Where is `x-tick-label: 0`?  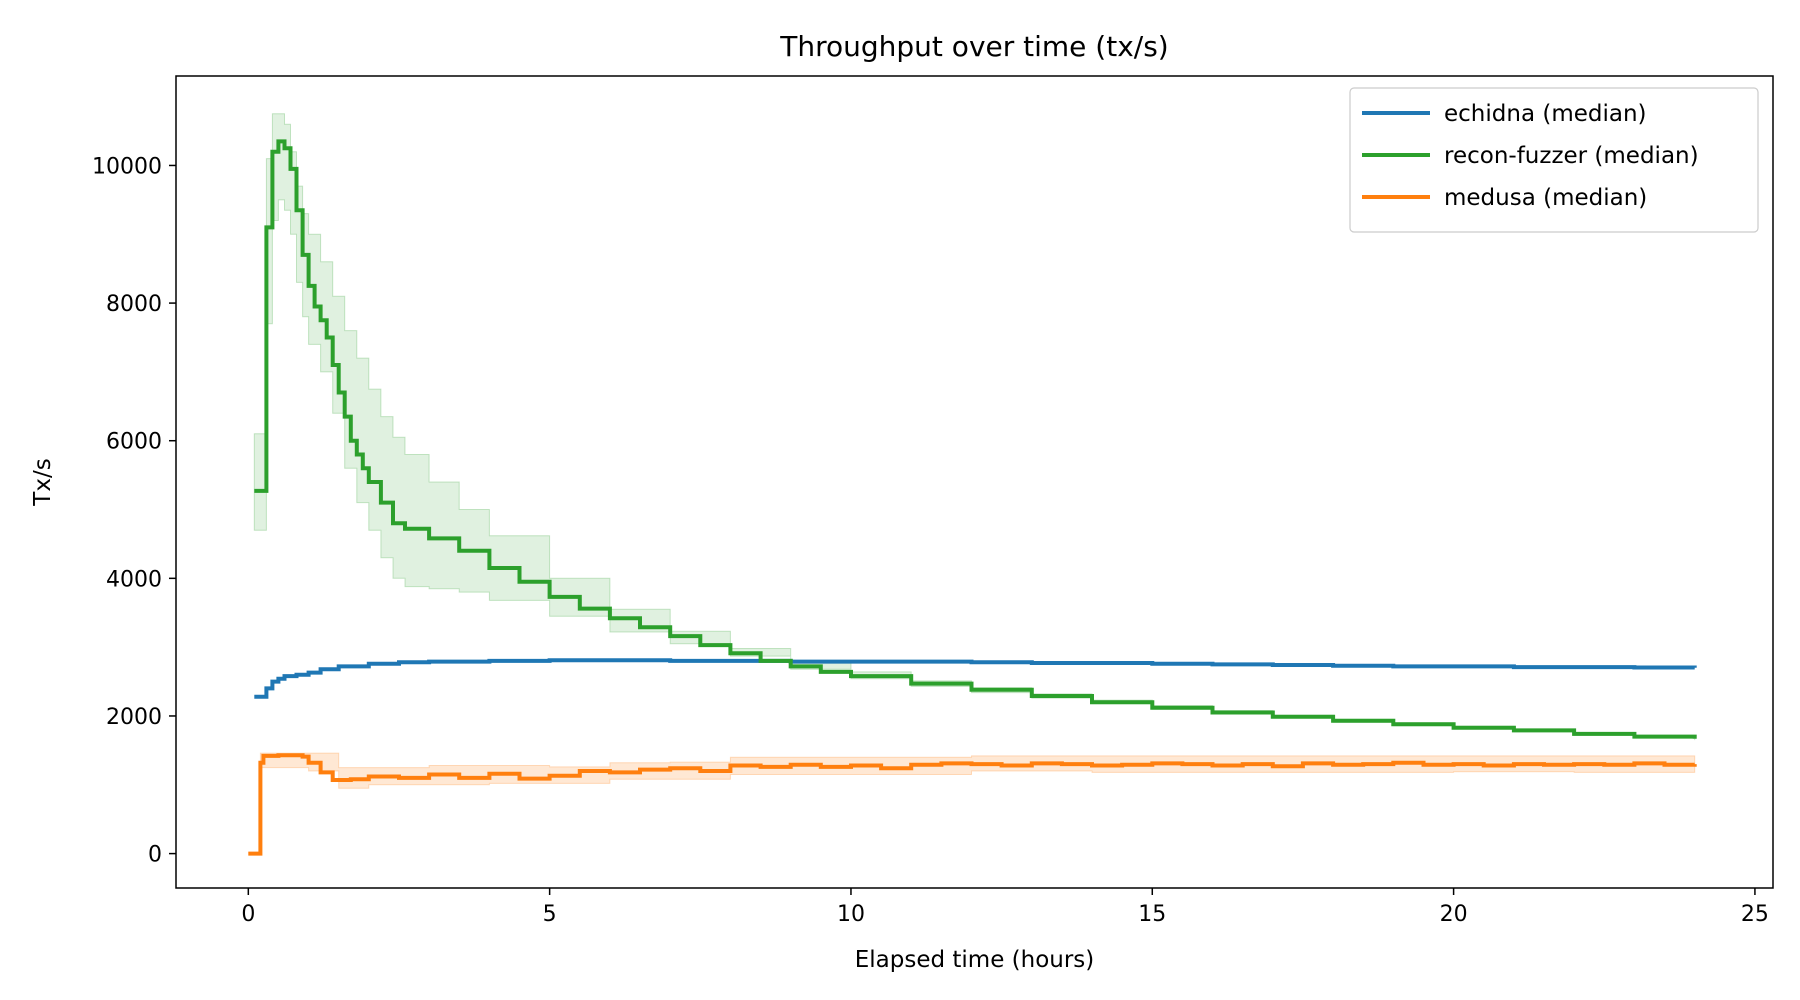 x-tick-label: 0 is located at coordinates (248, 914).